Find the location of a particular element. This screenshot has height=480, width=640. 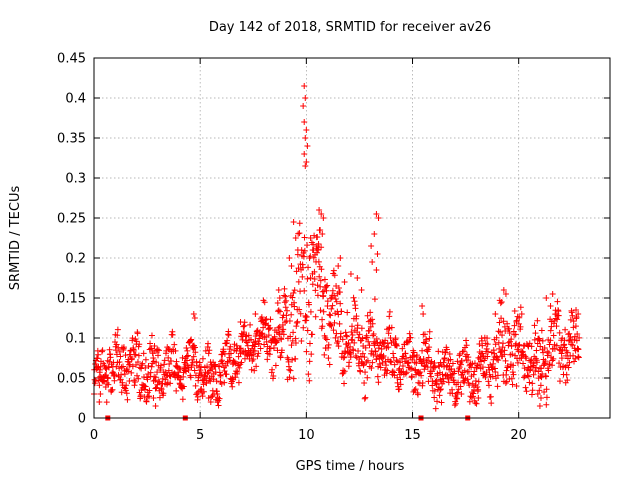

x-tick-label: 20 is located at coordinates (518, 435).